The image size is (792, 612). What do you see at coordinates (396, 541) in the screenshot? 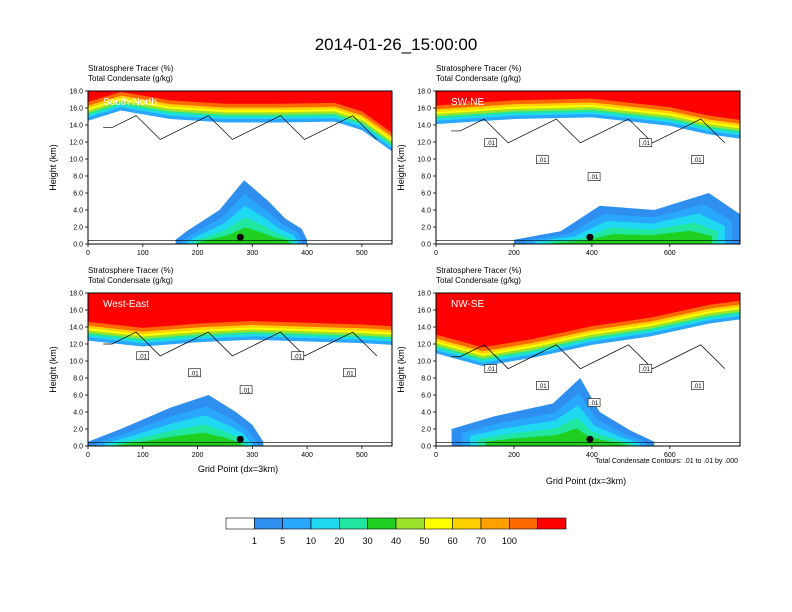
I see `colorbar-label: 40` at bounding box center [396, 541].